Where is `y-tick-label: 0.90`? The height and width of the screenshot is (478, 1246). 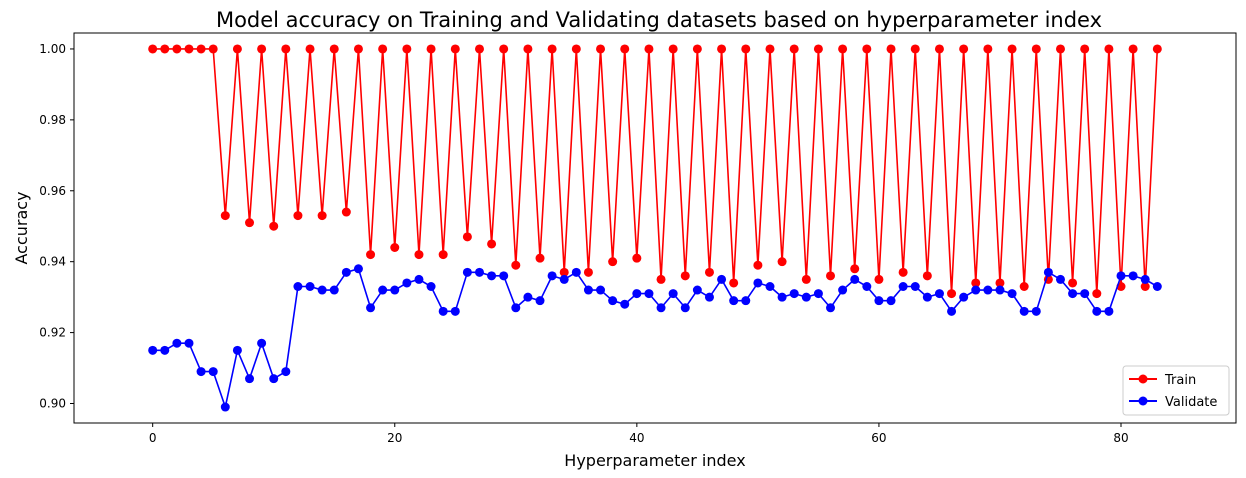
y-tick-label: 0.90 is located at coordinates (52, 404).